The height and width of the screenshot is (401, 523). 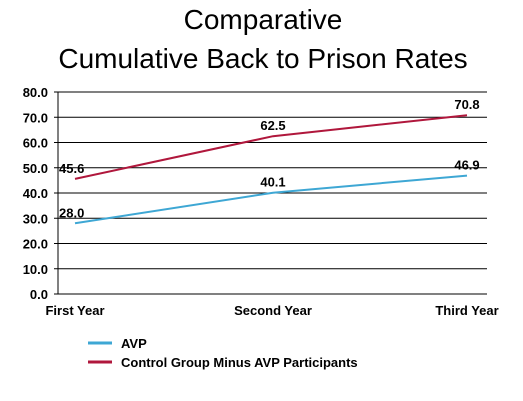 I want to click on y-tick-label: 80.0, so click(x=35, y=92).